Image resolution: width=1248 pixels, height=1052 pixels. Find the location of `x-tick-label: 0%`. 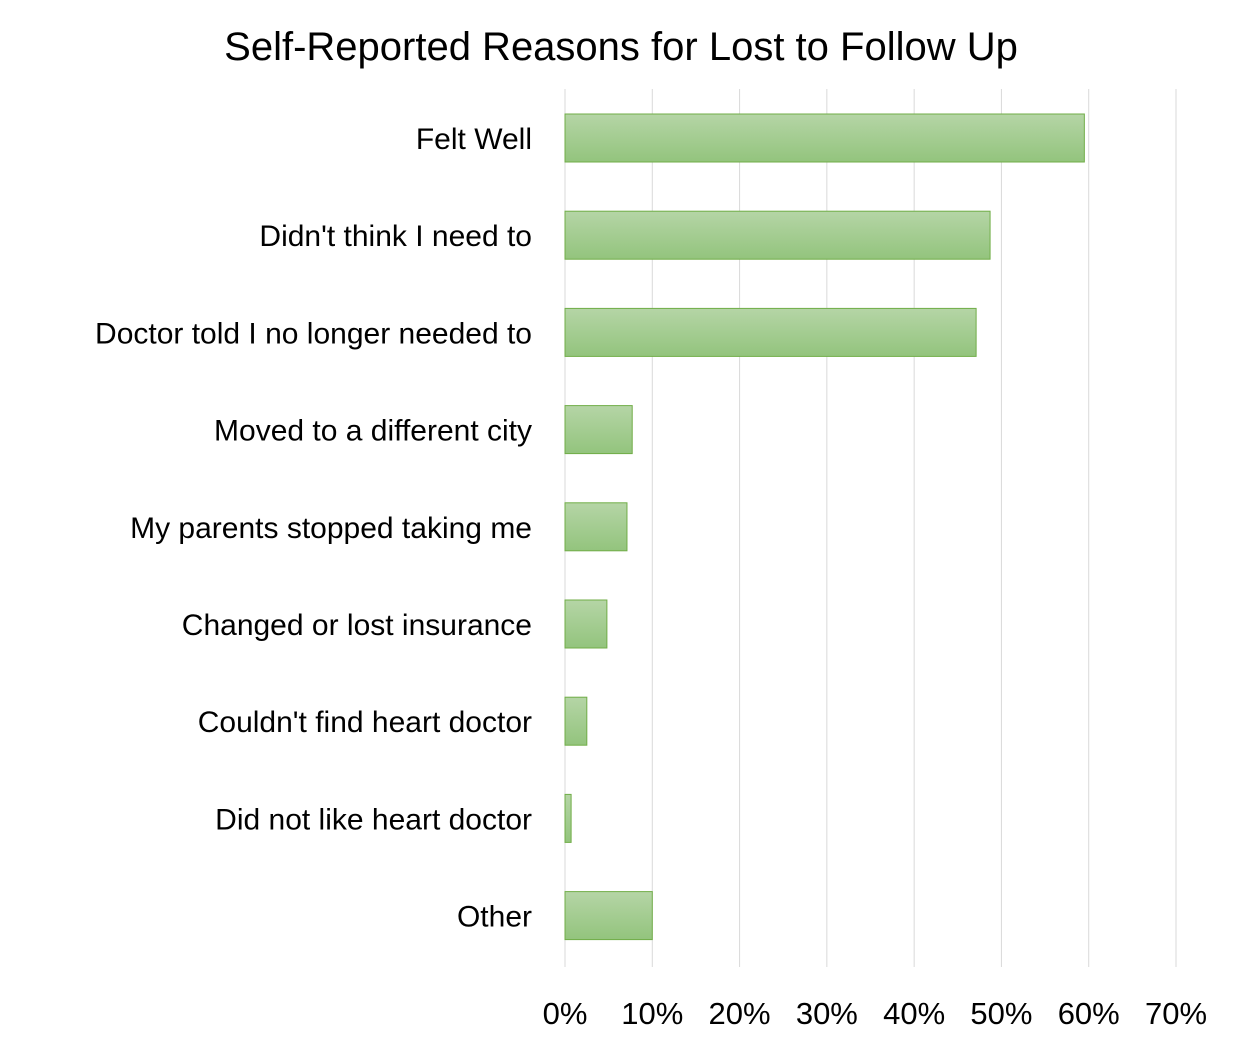

x-tick-label: 0% is located at coordinates (565, 1013).